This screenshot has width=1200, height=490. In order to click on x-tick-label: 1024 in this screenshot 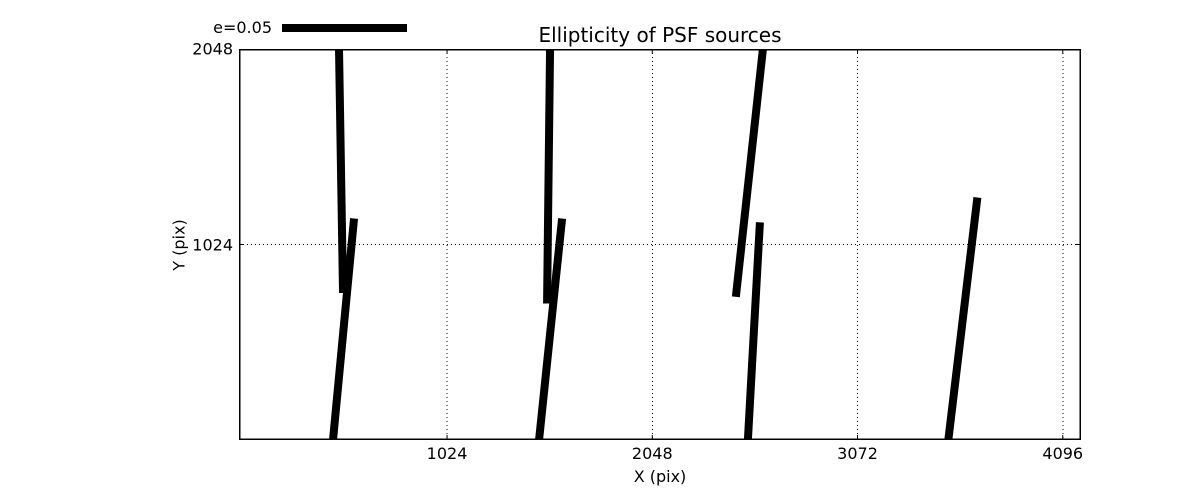, I will do `click(447, 453)`.